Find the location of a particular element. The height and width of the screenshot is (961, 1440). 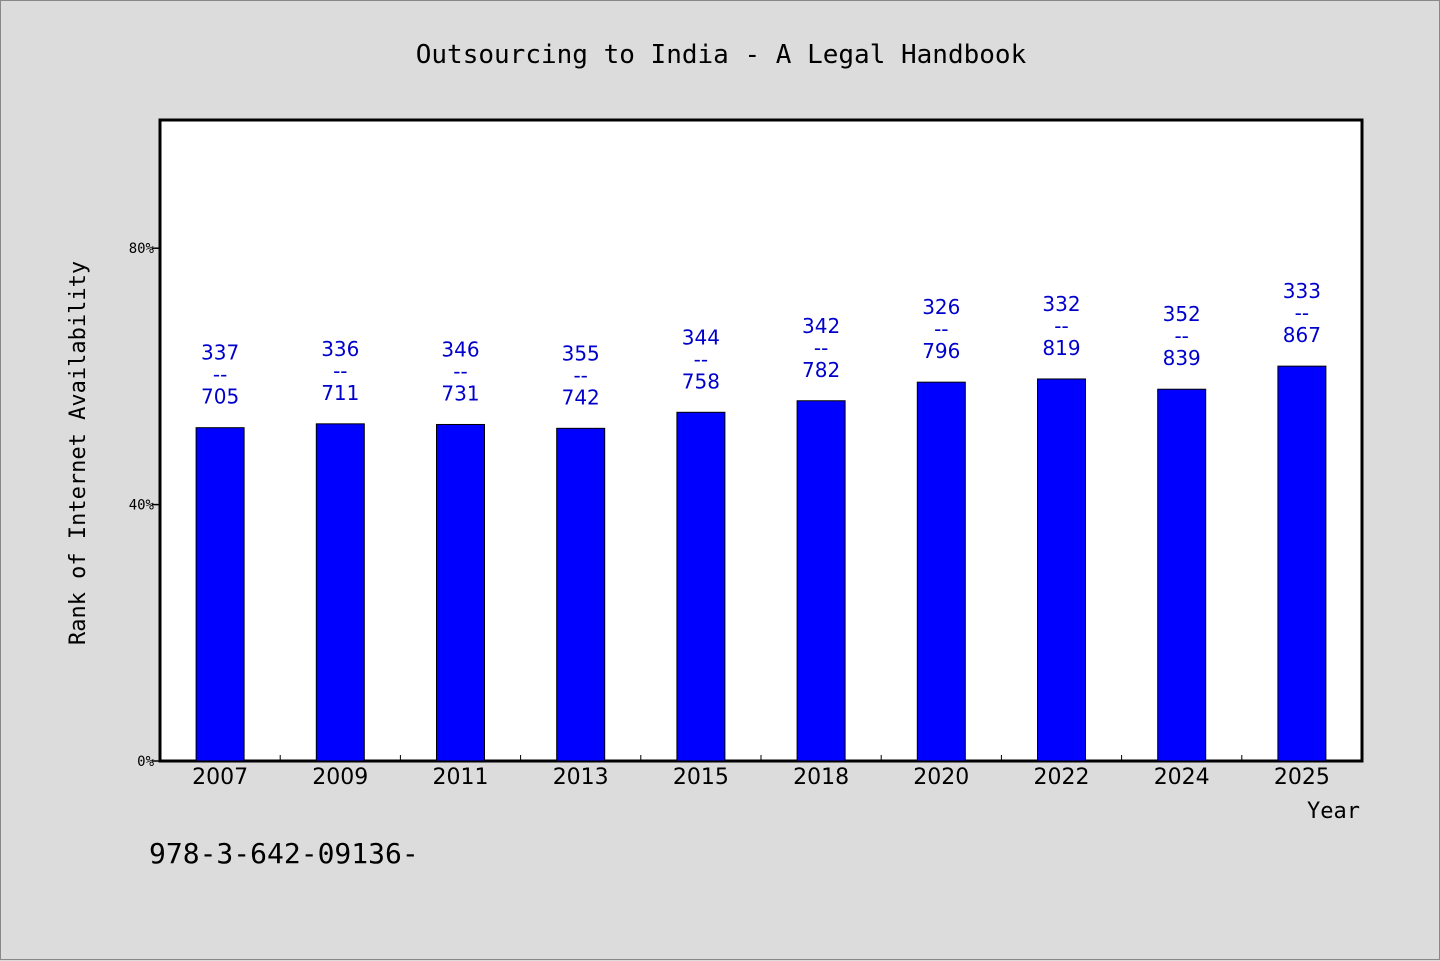

bar-label-top: 355 is located at coordinates (581, 353).